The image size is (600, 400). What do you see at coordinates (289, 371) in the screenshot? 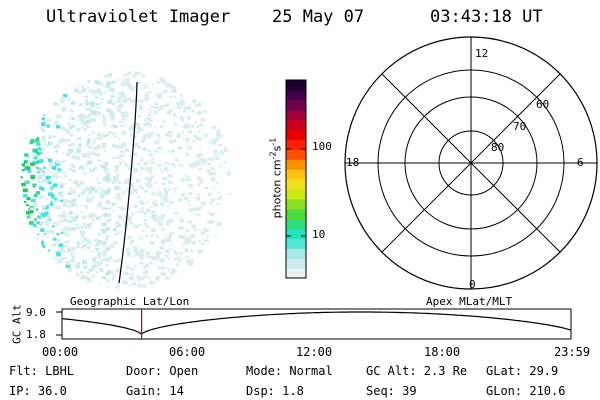
I see `mode-status: Mode: Normal` at bounding box center [289, 371].